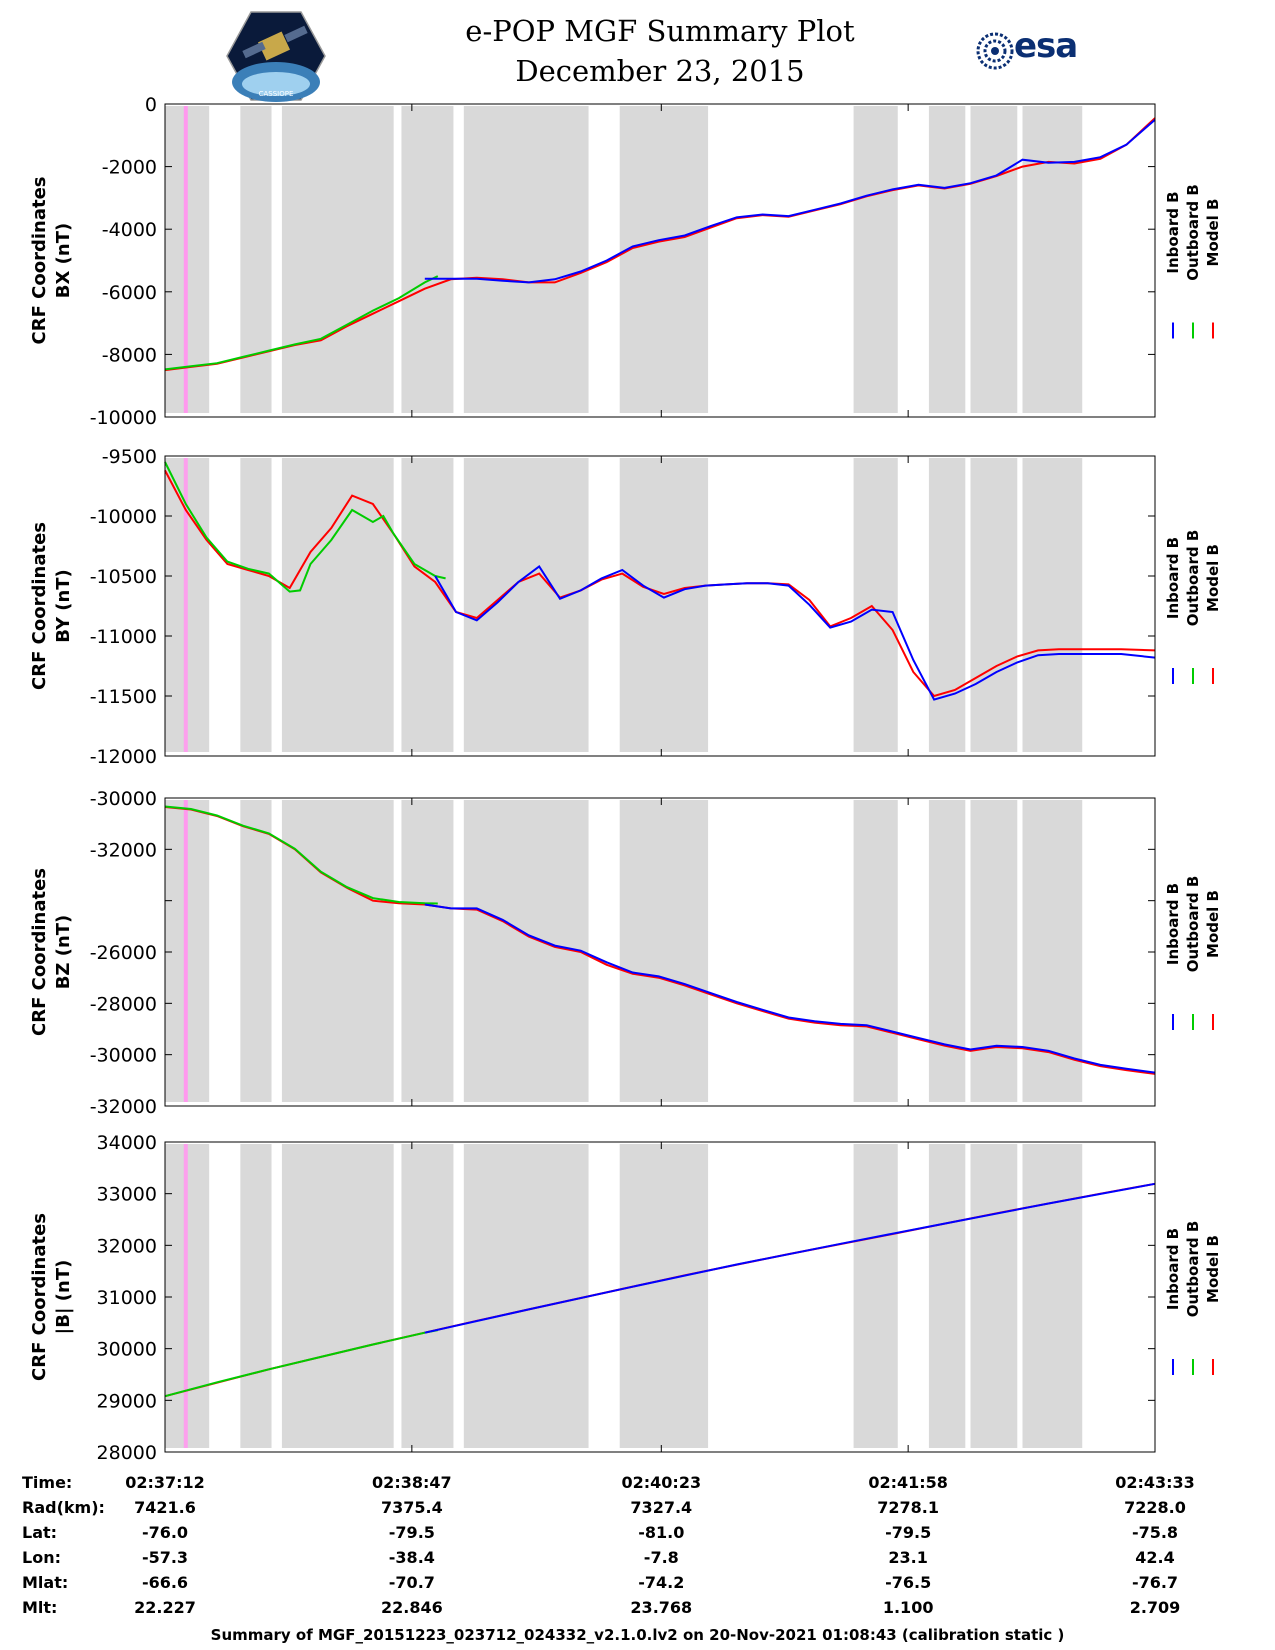  What do you see at coordinates (661, 1557) in the screenshot?
I see `table-cell: -7.8` at bounding box center [661, 1557].